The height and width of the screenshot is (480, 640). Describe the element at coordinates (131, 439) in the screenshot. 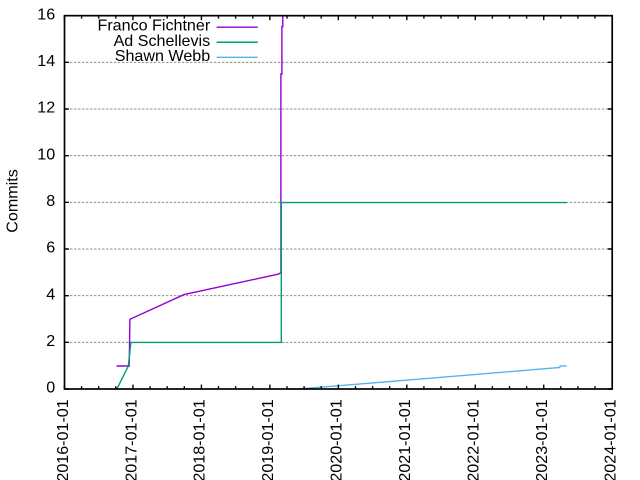

I see `svg-text: 2017-01-01` at that location.